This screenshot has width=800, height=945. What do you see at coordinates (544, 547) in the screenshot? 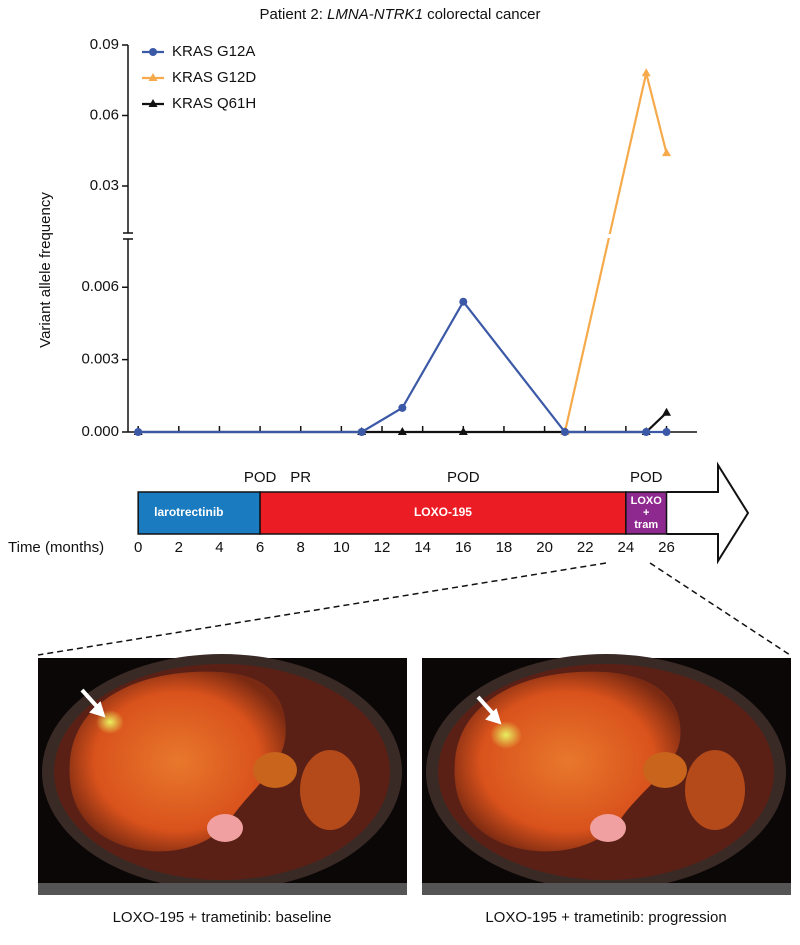
I see `x-tick-label: 20` at bounding box center [544, 547].